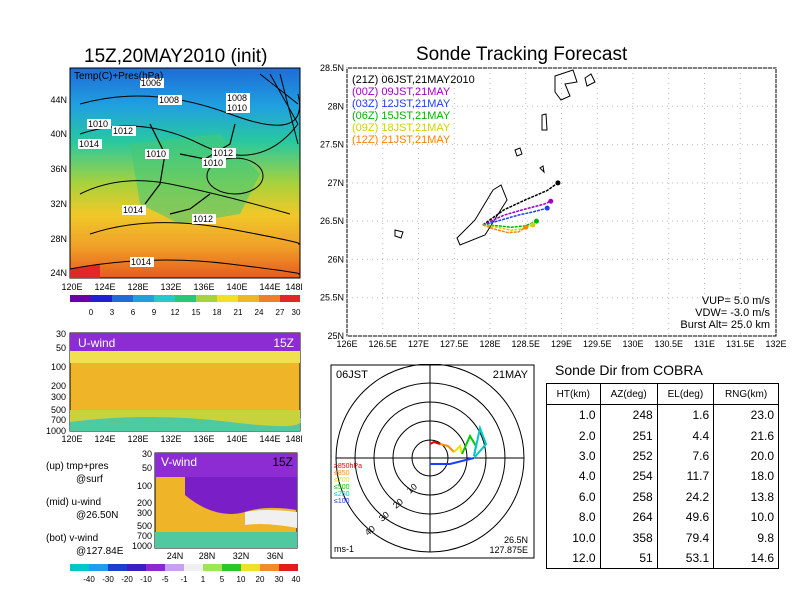 Image resolution: width=792 pixels, height=612 pixels. Describe the element at coordinates (573, 517) in the screenshot. I see `table-cell: 8.0` at that location.